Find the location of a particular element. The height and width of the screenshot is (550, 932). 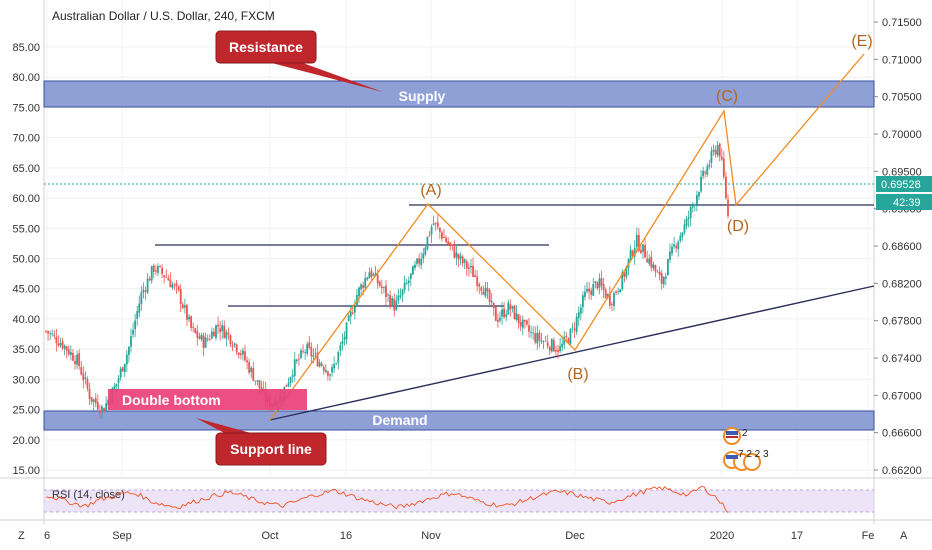

rsi-line is located at coordinates (387, 499).